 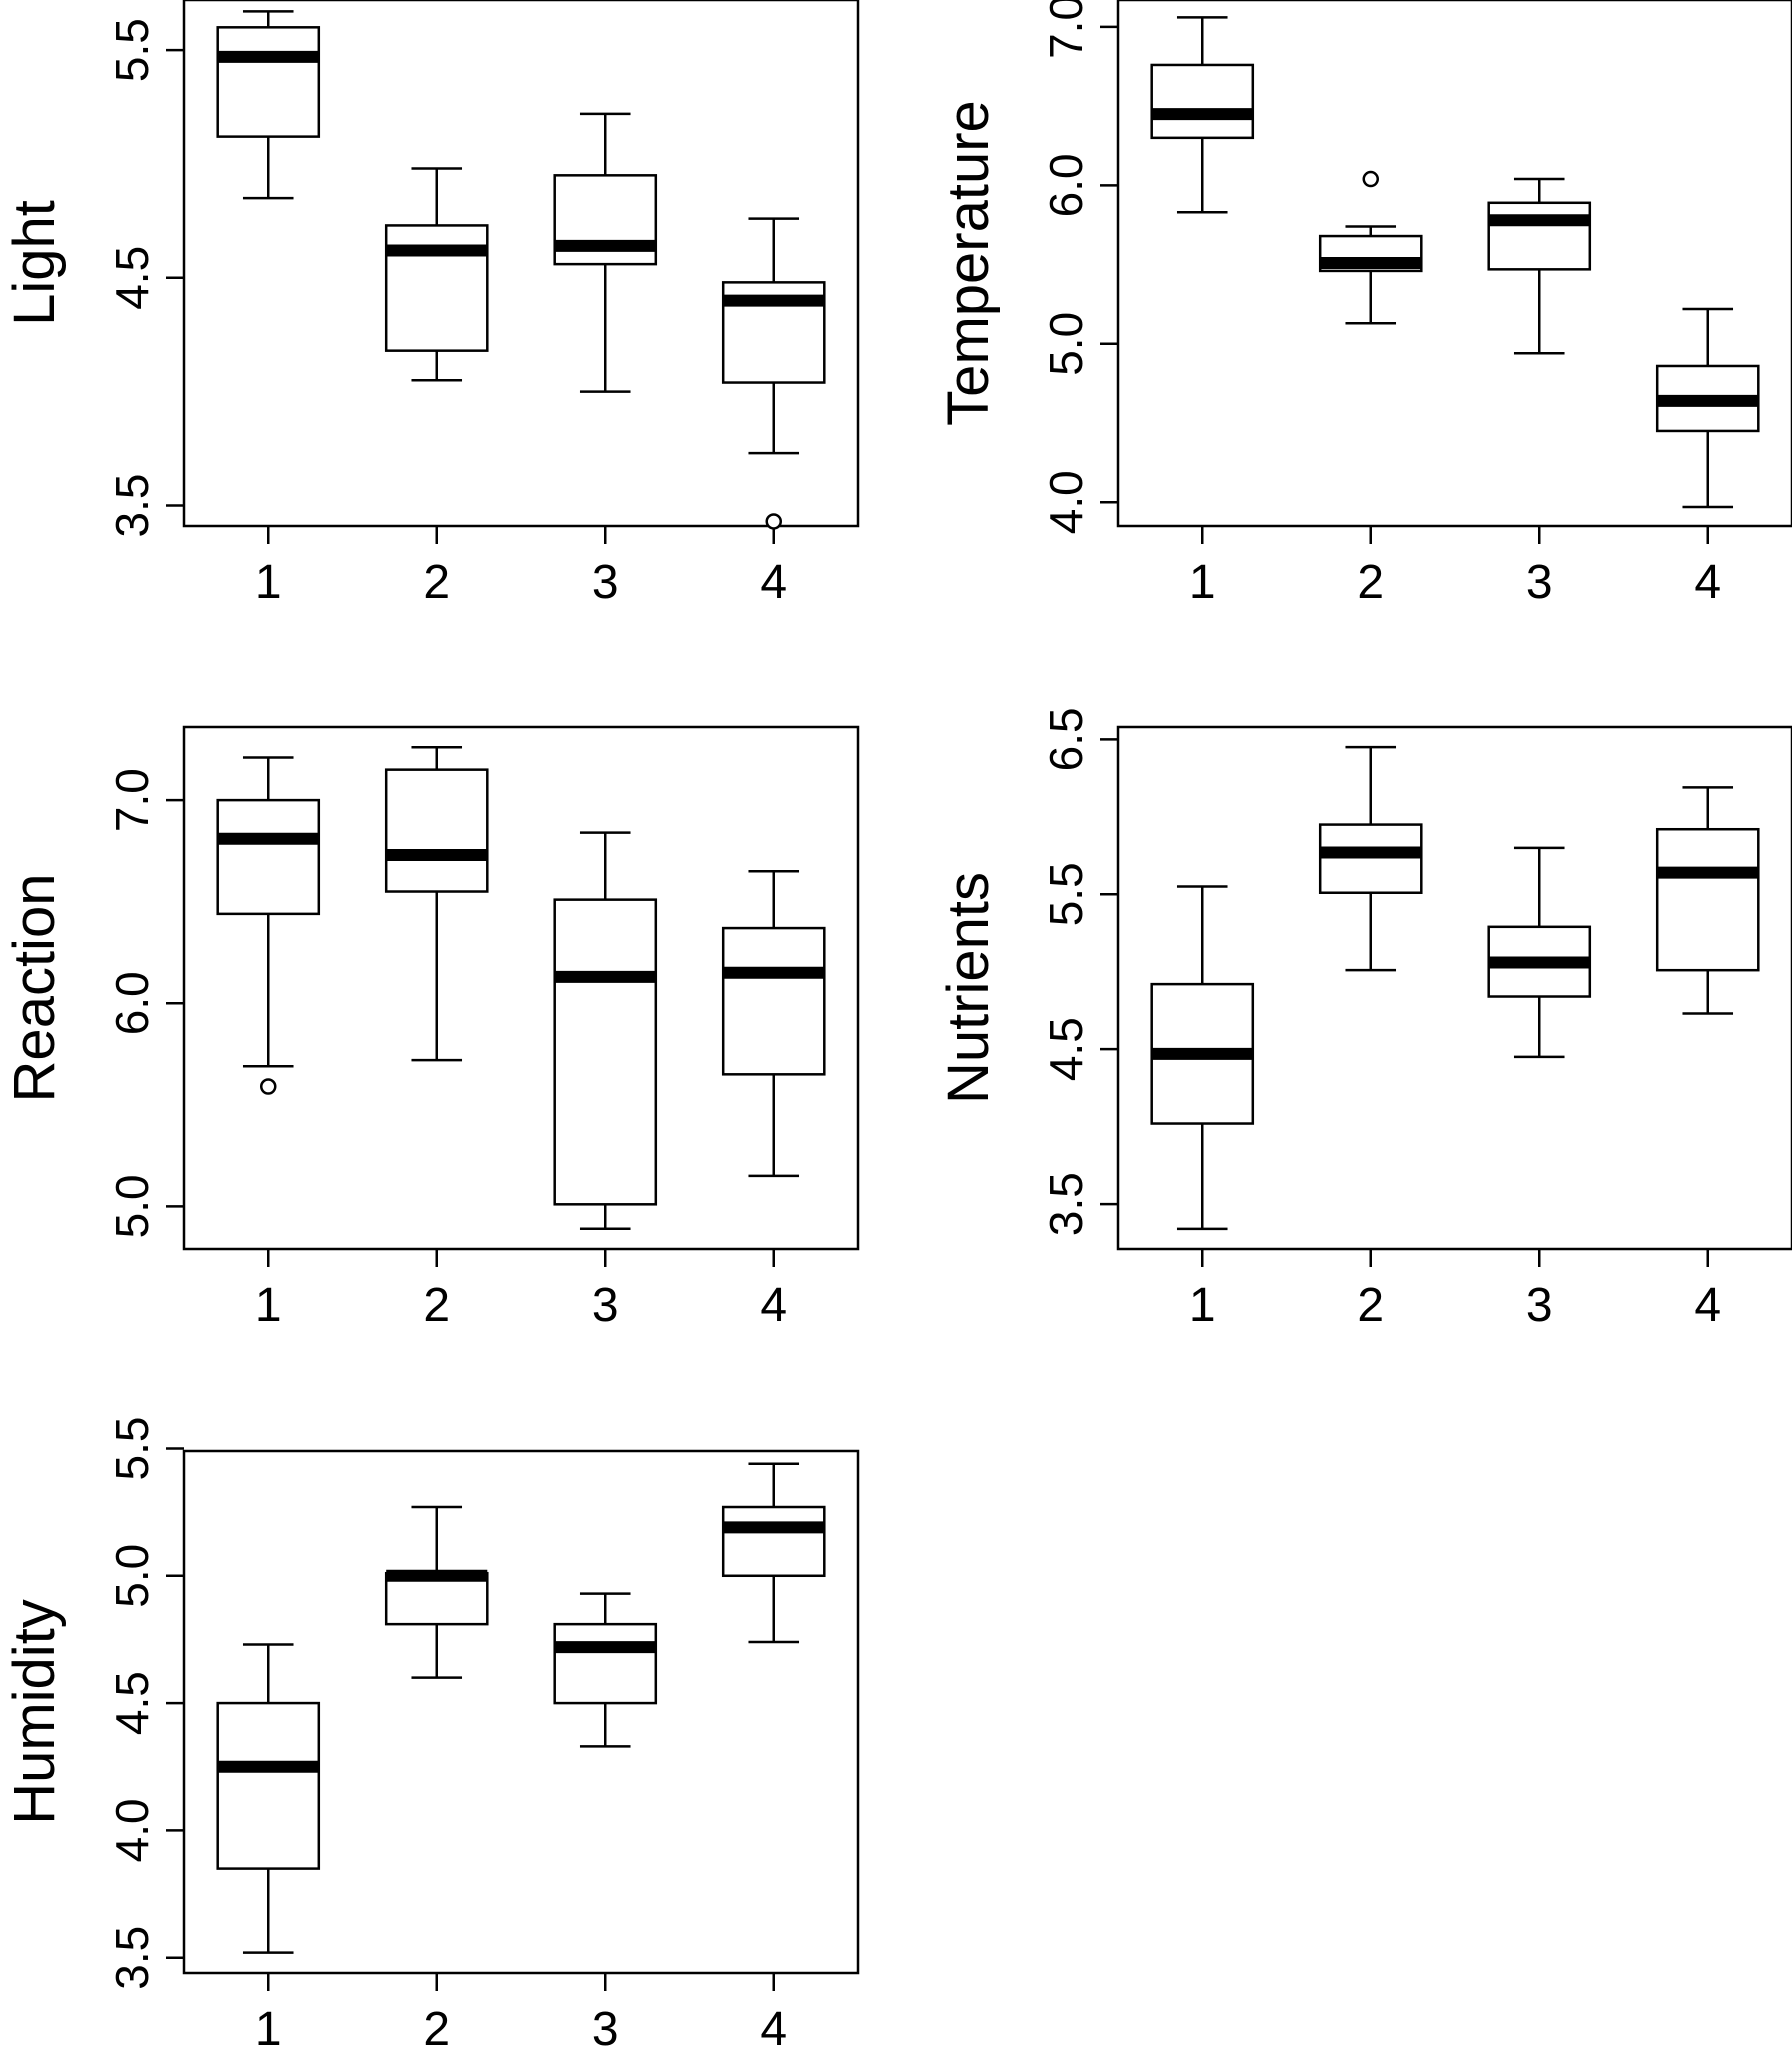 I want to click on panel-nutrients: 3.5 4.5 5.5 6.5 Nutrients 1 2 3 4, so click(x=1364, y=1019).